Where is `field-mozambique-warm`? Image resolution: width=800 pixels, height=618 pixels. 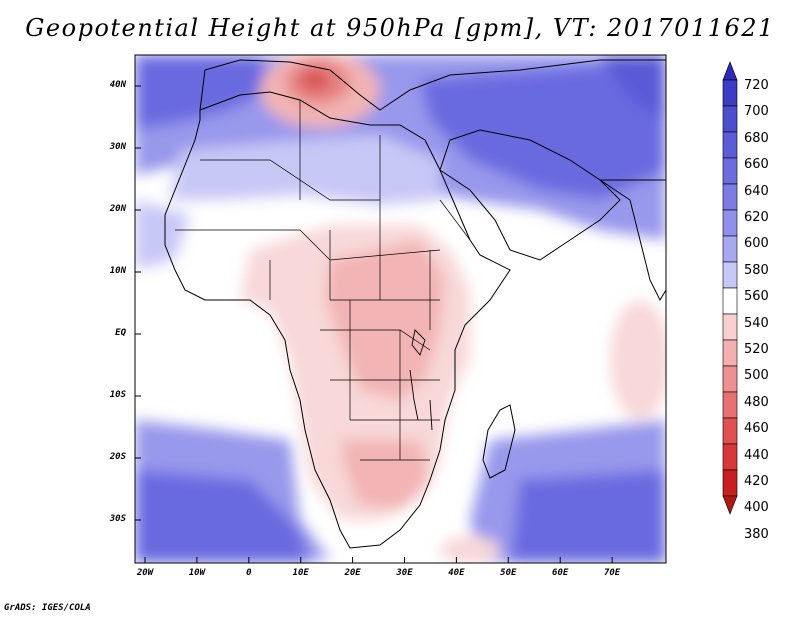 field-mozambique-warm is located at coordinates (470, 549).